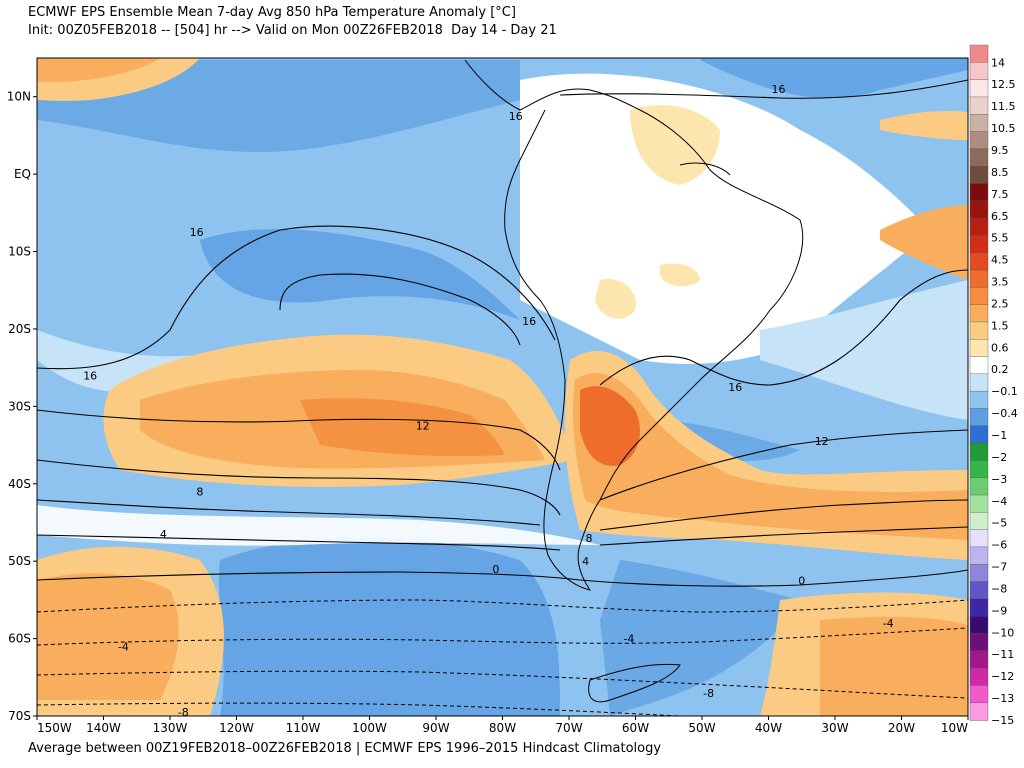 The width and height of the screenshot is (1024, 768). I want to click on lat-label: 20S, so click(19, 329).